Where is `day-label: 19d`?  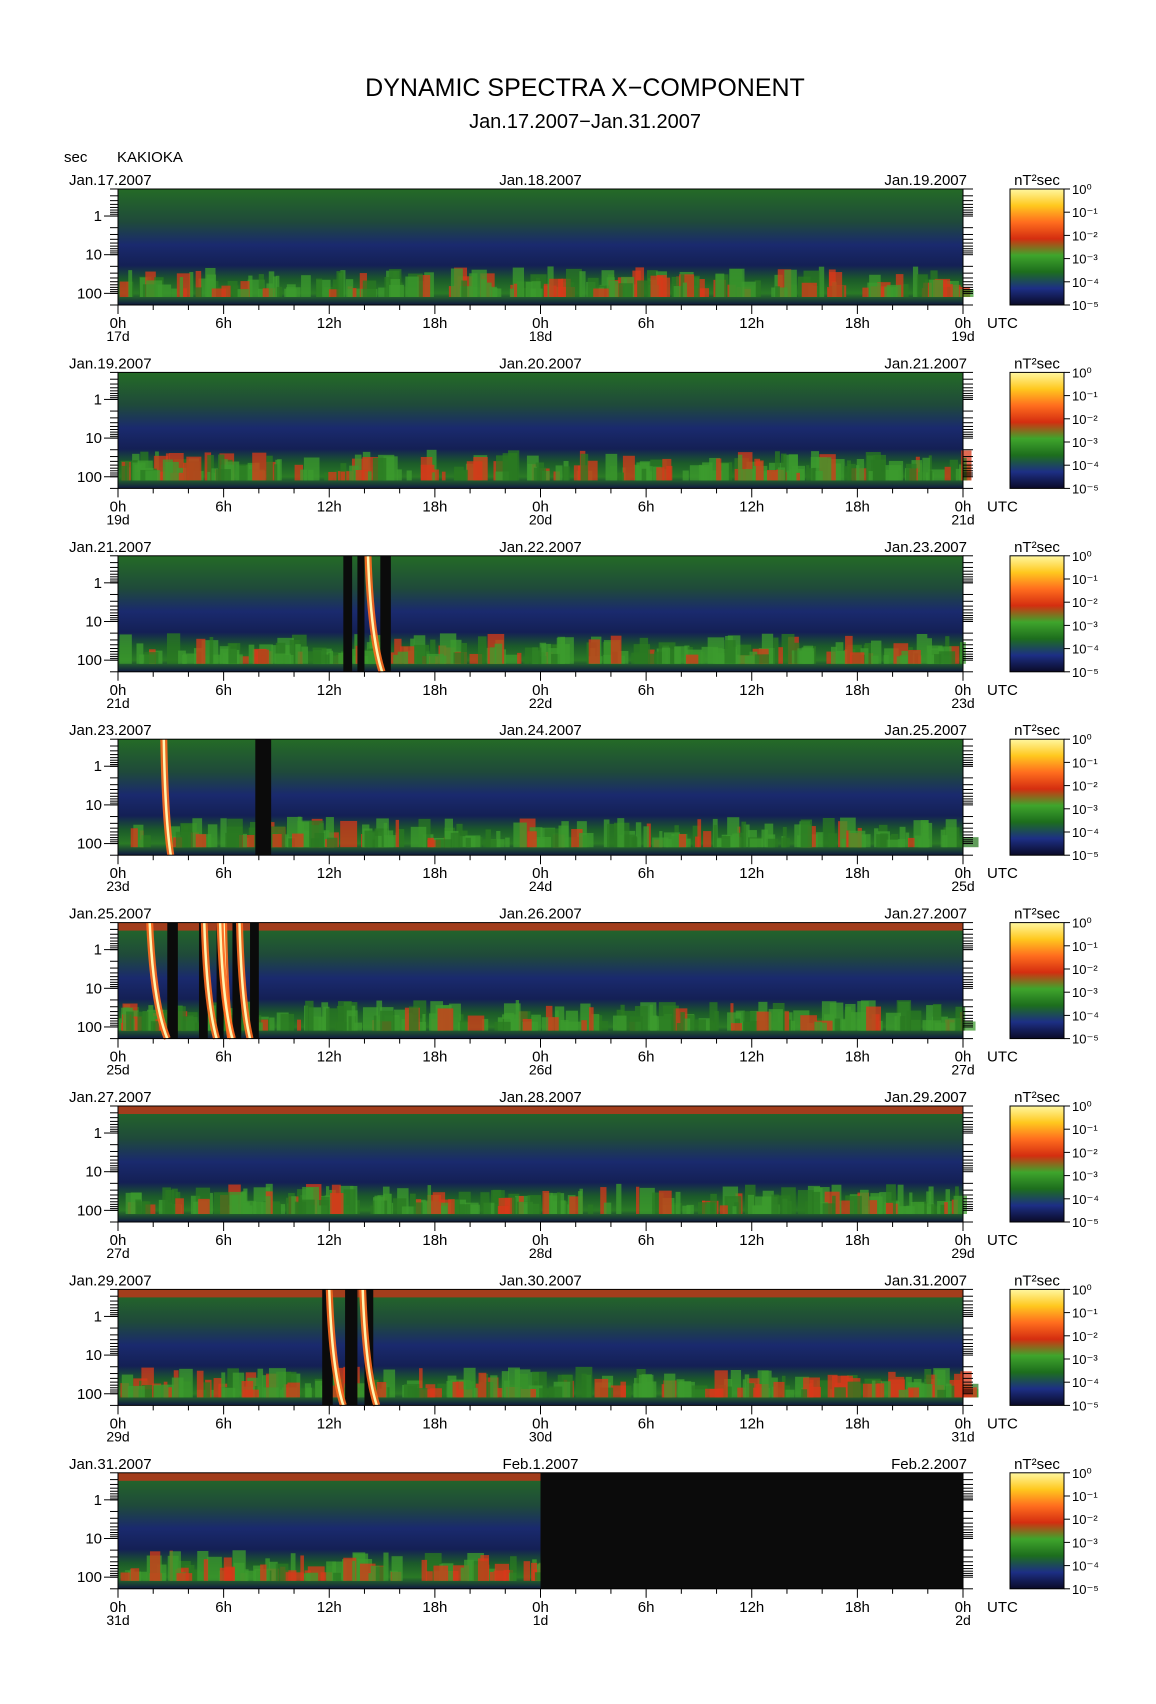
day-label: 19d is located at coordinates (962, 336).